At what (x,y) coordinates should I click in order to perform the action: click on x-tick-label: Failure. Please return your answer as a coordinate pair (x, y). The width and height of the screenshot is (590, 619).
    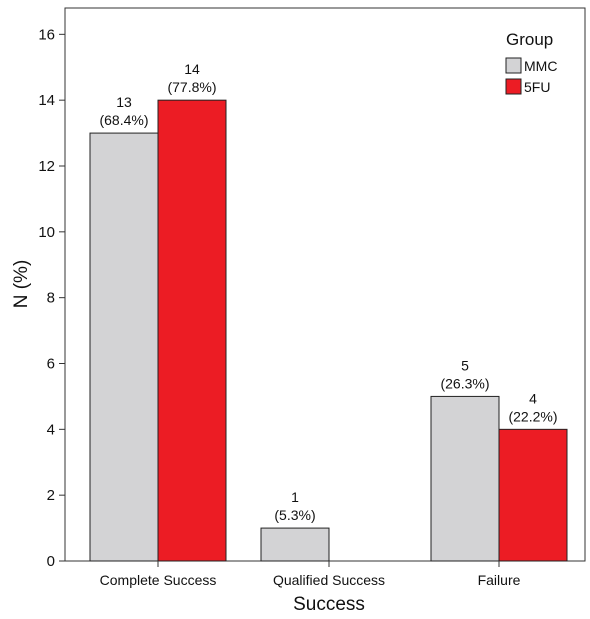
    Looking at the image, I should click on (499, 580).